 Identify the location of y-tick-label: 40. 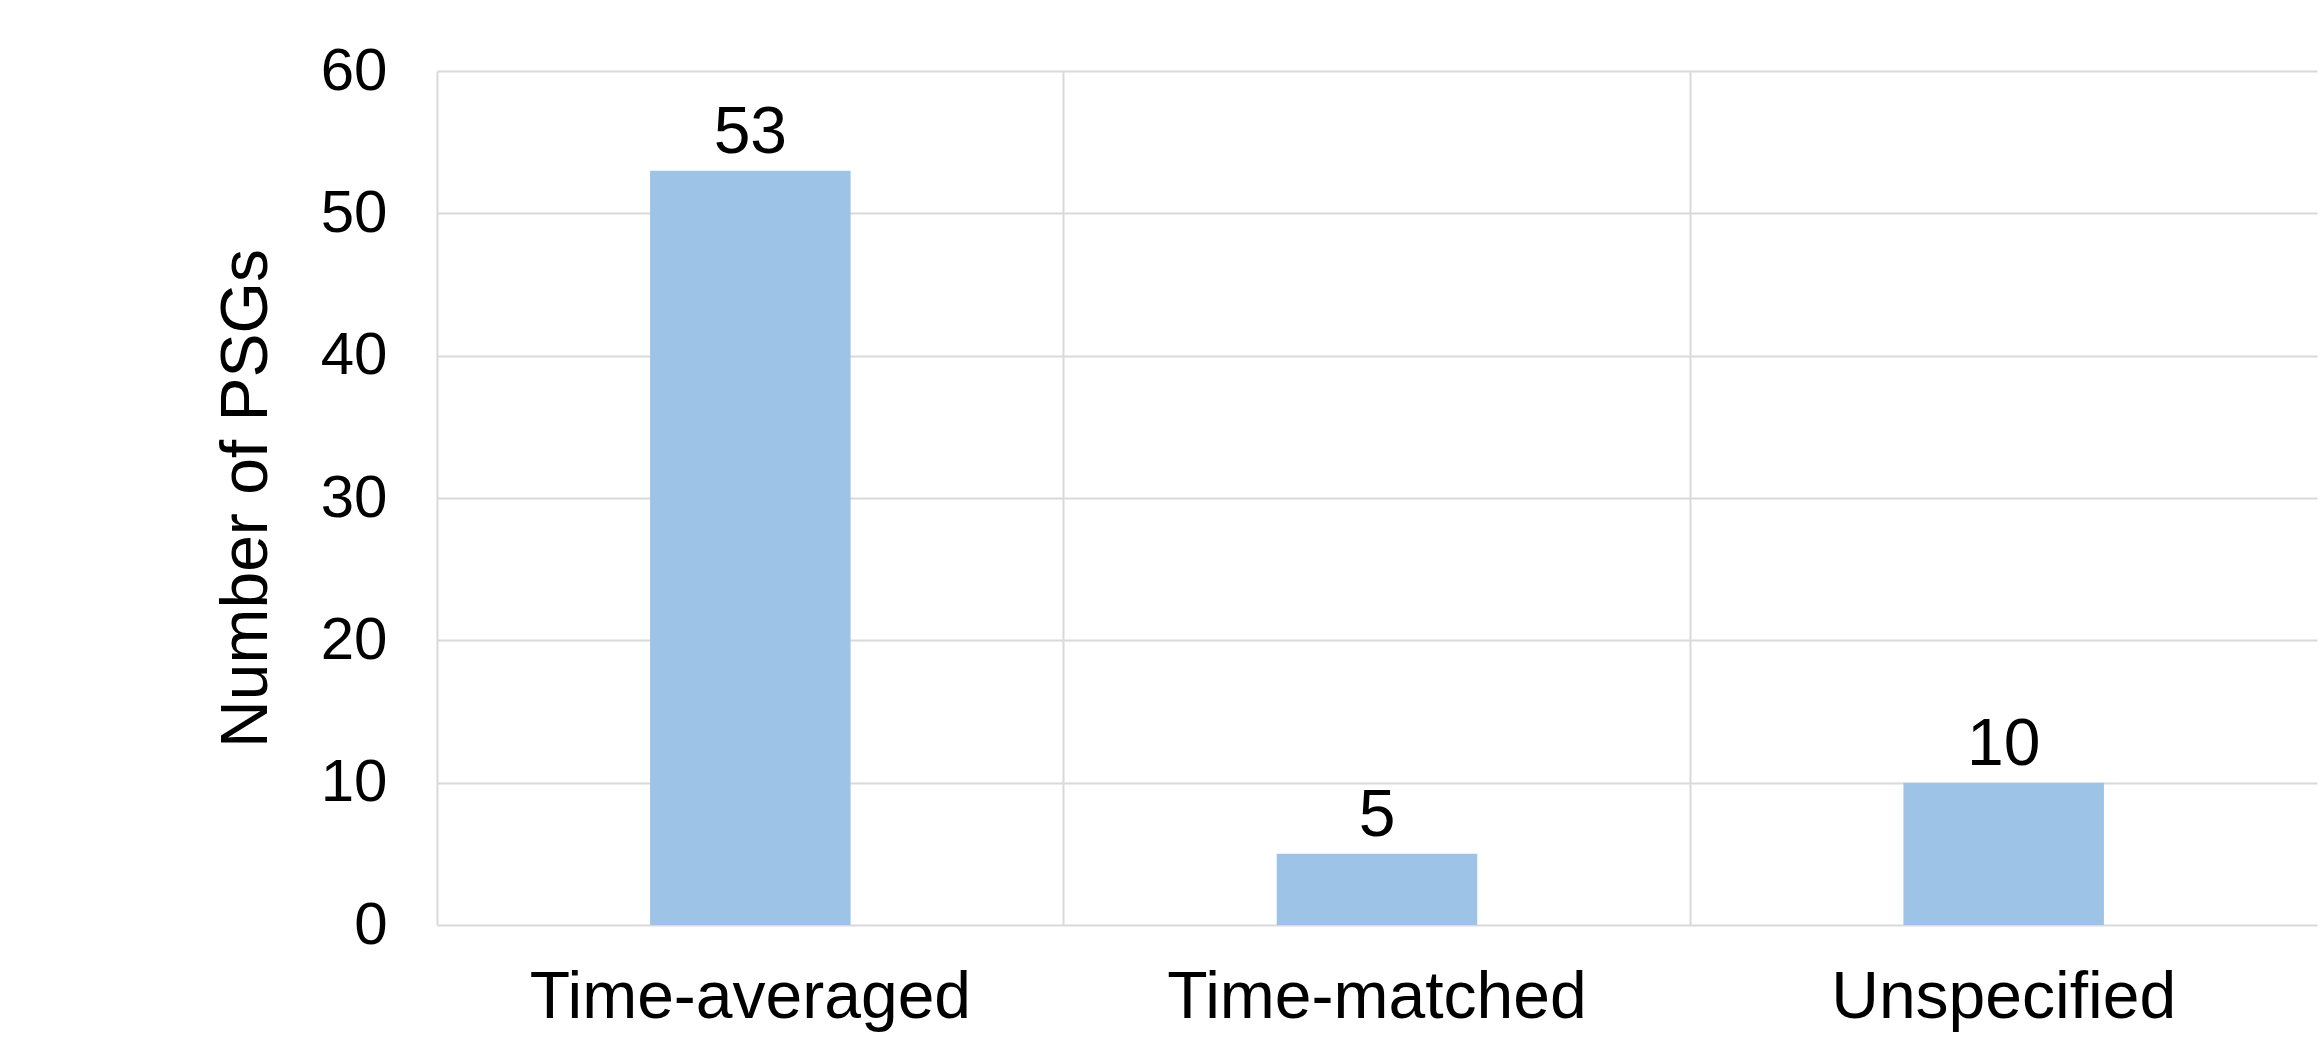
(354, 354).